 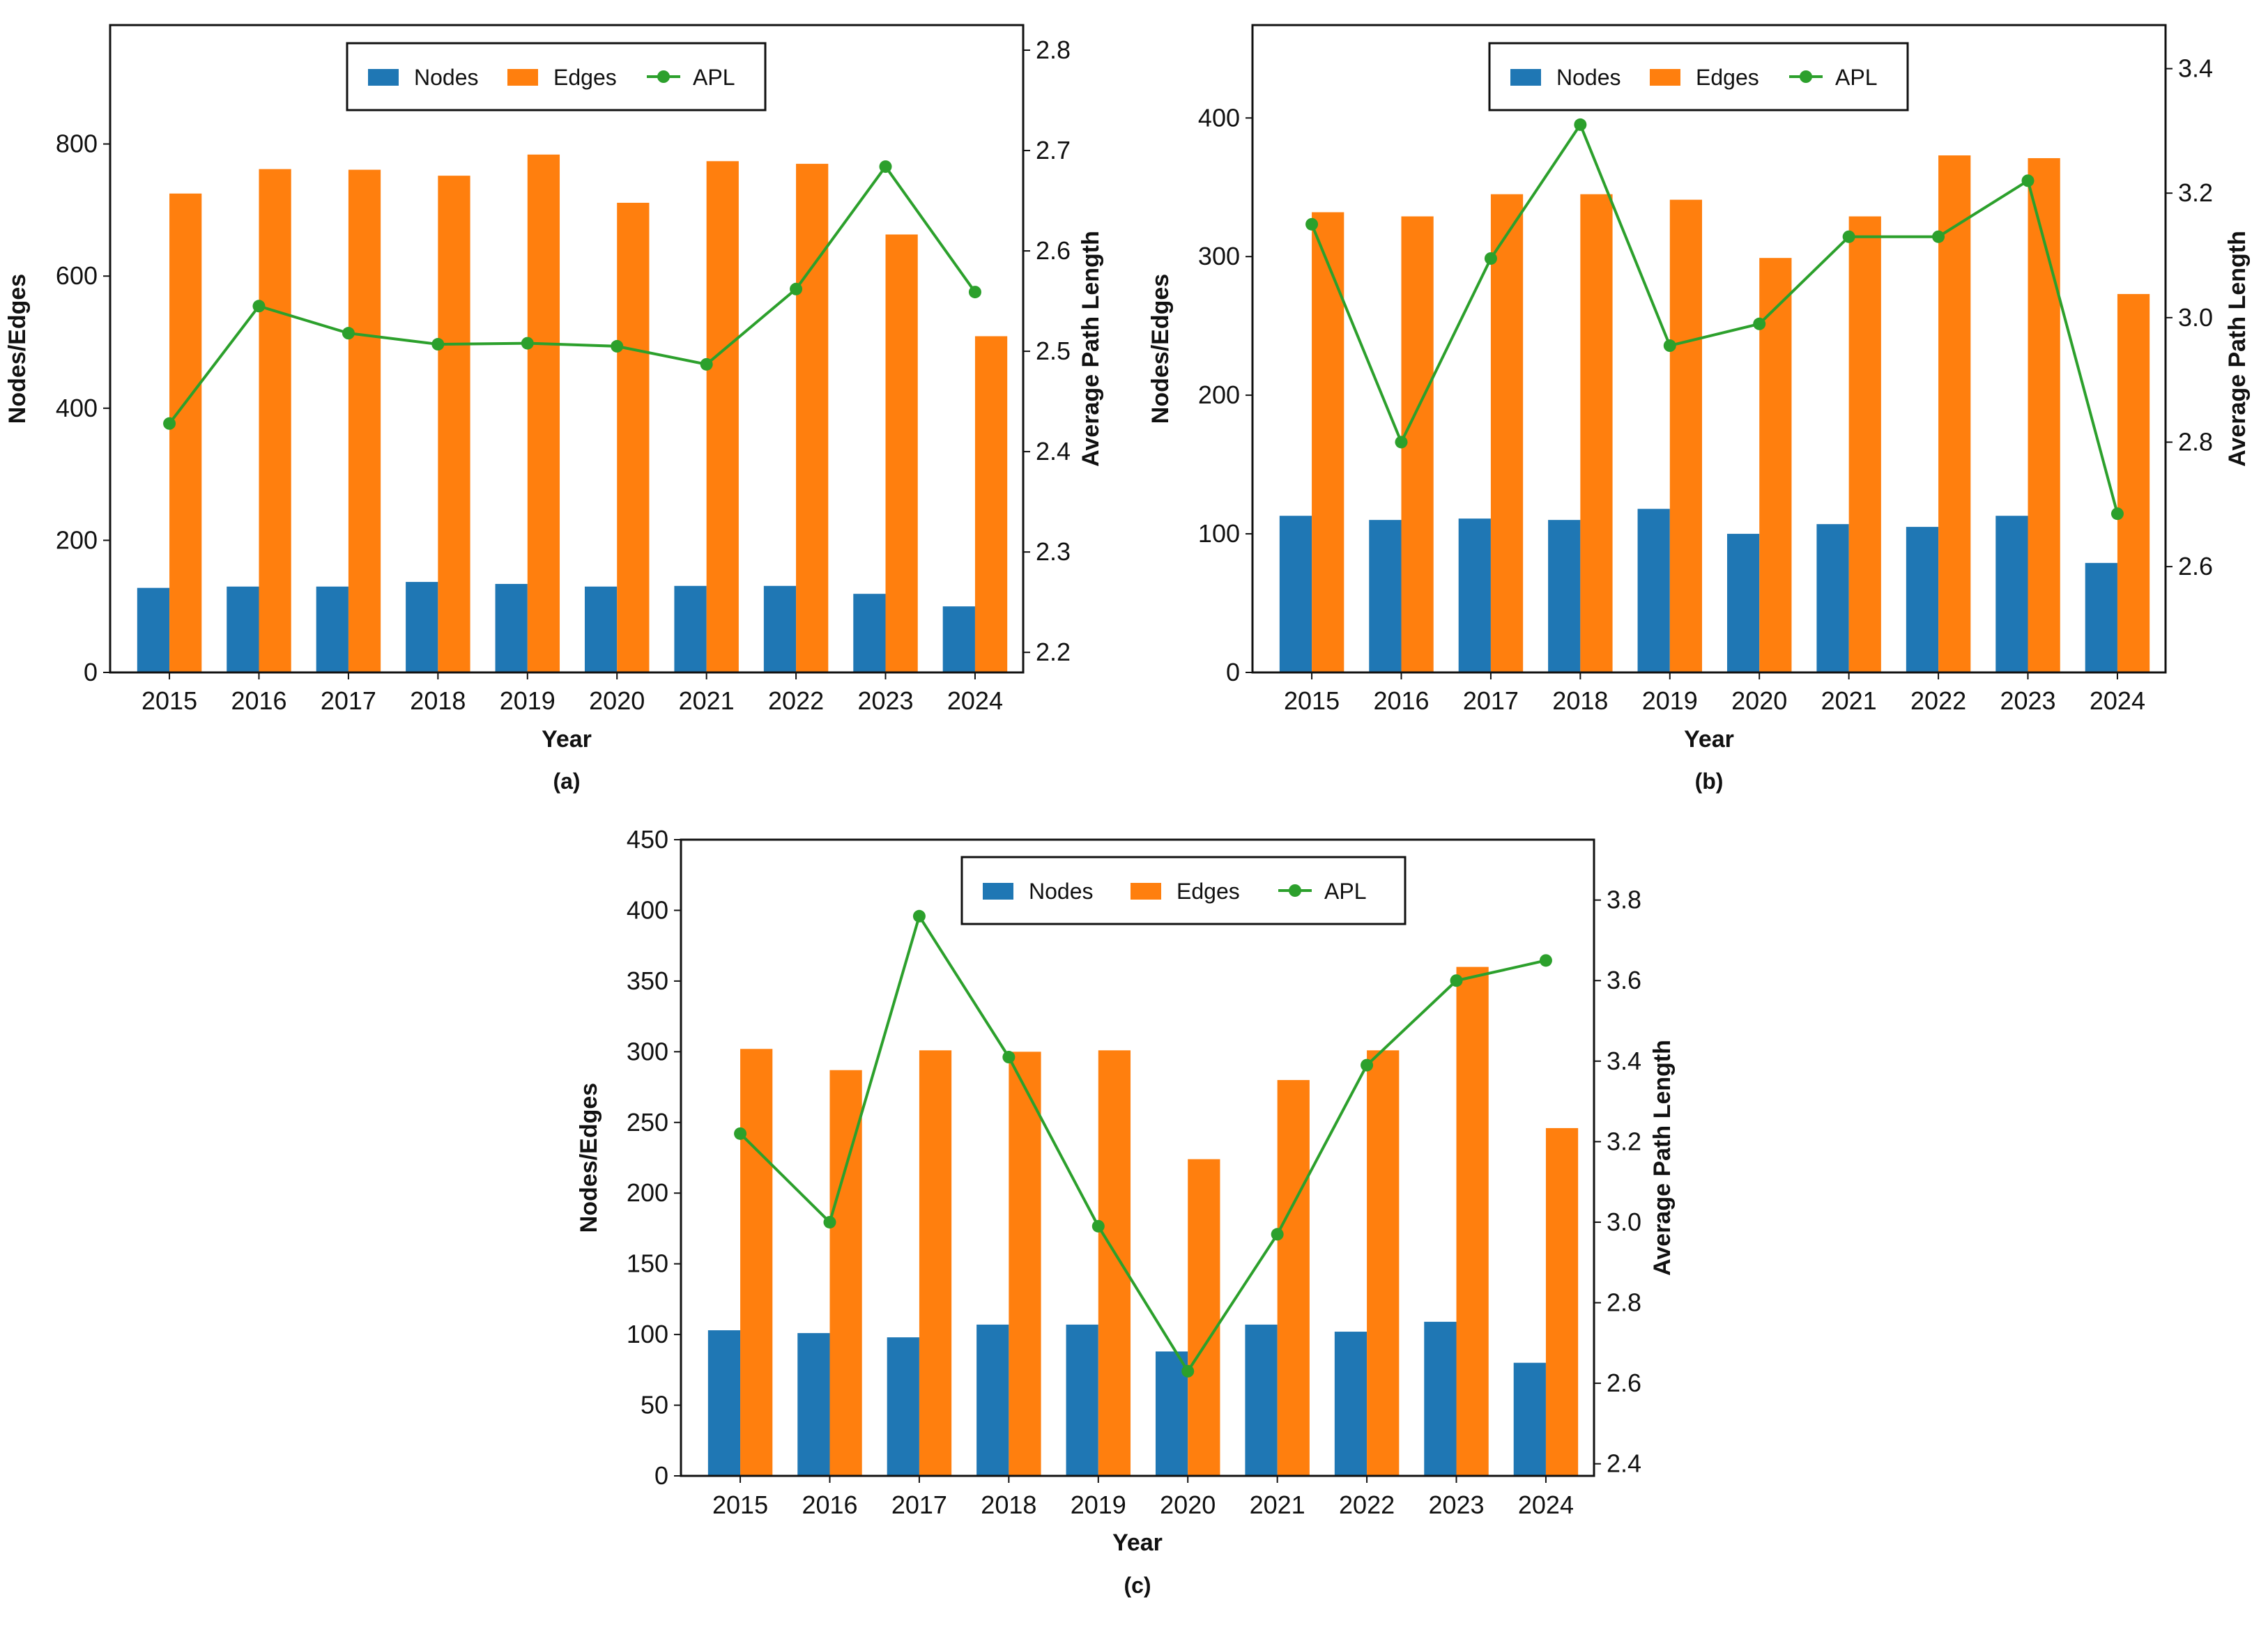 What do you see at coordinates (1219, 117) in the screenshot?
I see `y-tick-label: 400` at bounding box center [1219, 117].